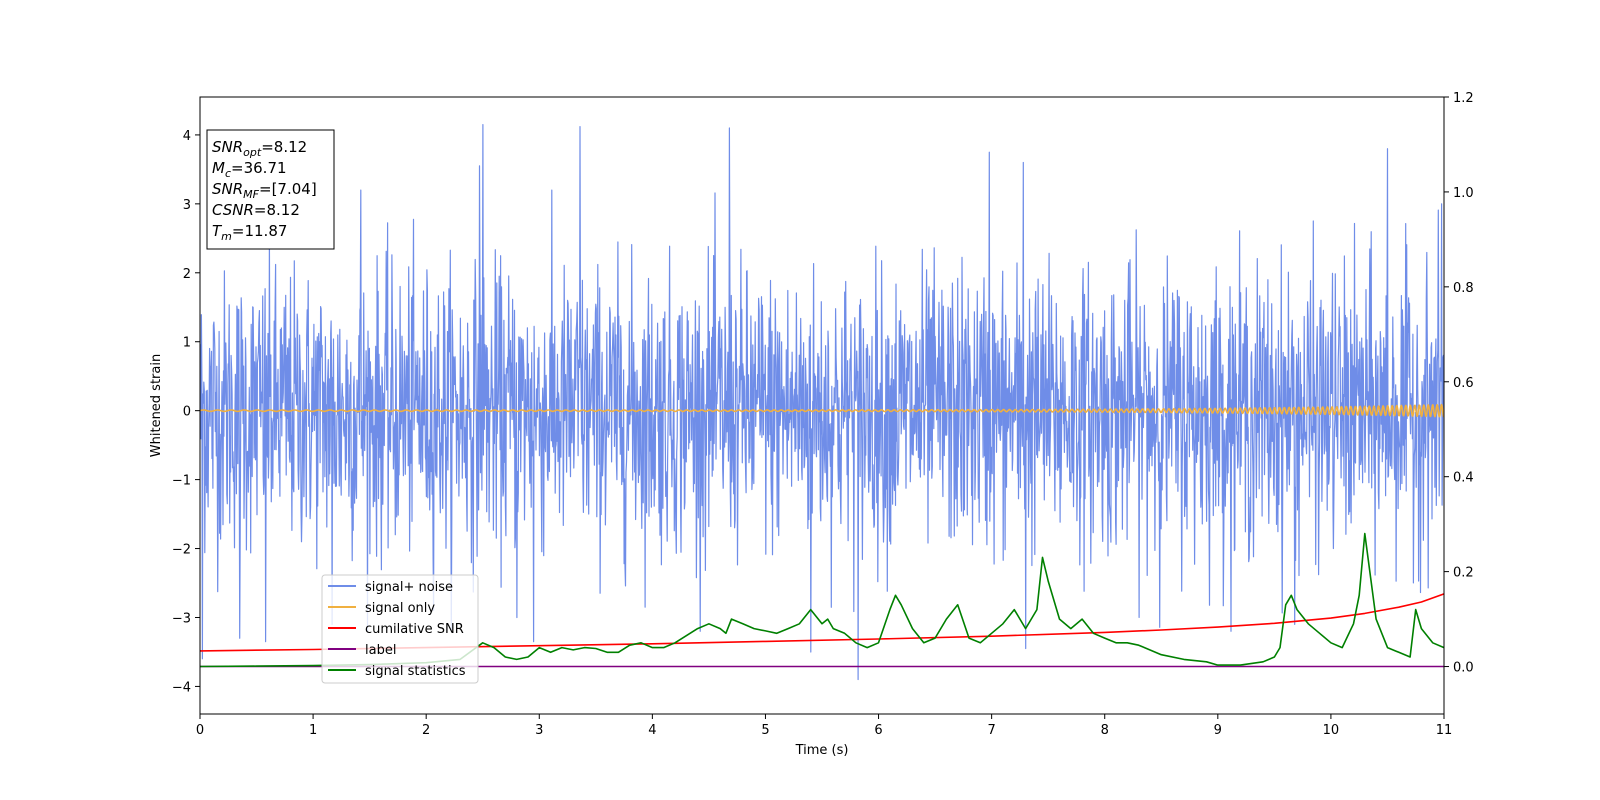 The image size is (1600, 800). I want to click on legend-frame, so click(400, 629).